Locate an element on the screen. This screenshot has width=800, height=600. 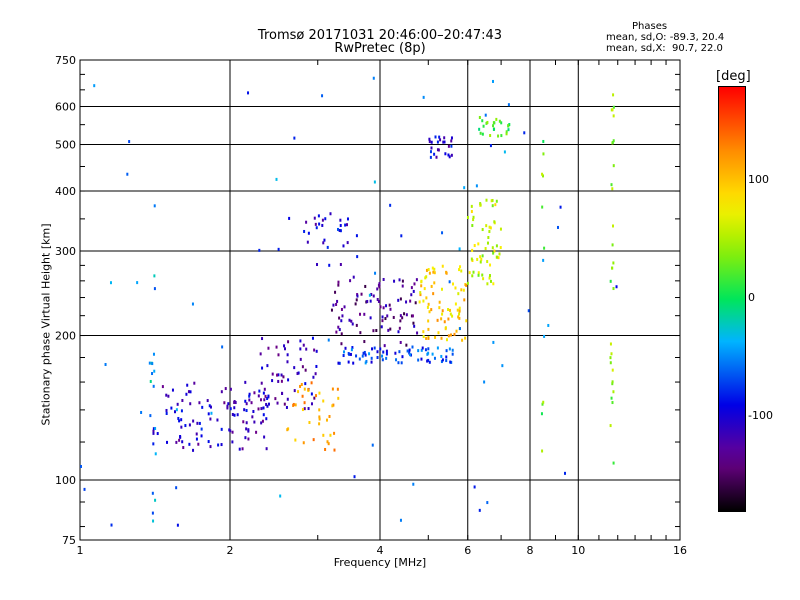
y-axis-label: Stationary phase Virtual Height [km] is located at coordinates (46, 324).